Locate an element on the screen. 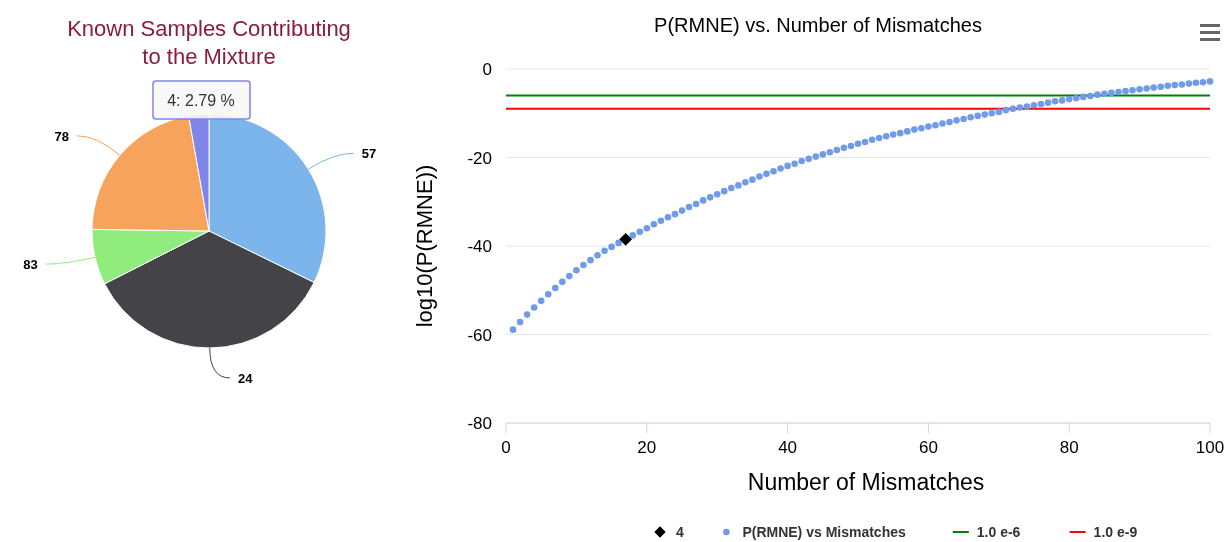  slice-label: 57 is located at coordinates (369, 154).